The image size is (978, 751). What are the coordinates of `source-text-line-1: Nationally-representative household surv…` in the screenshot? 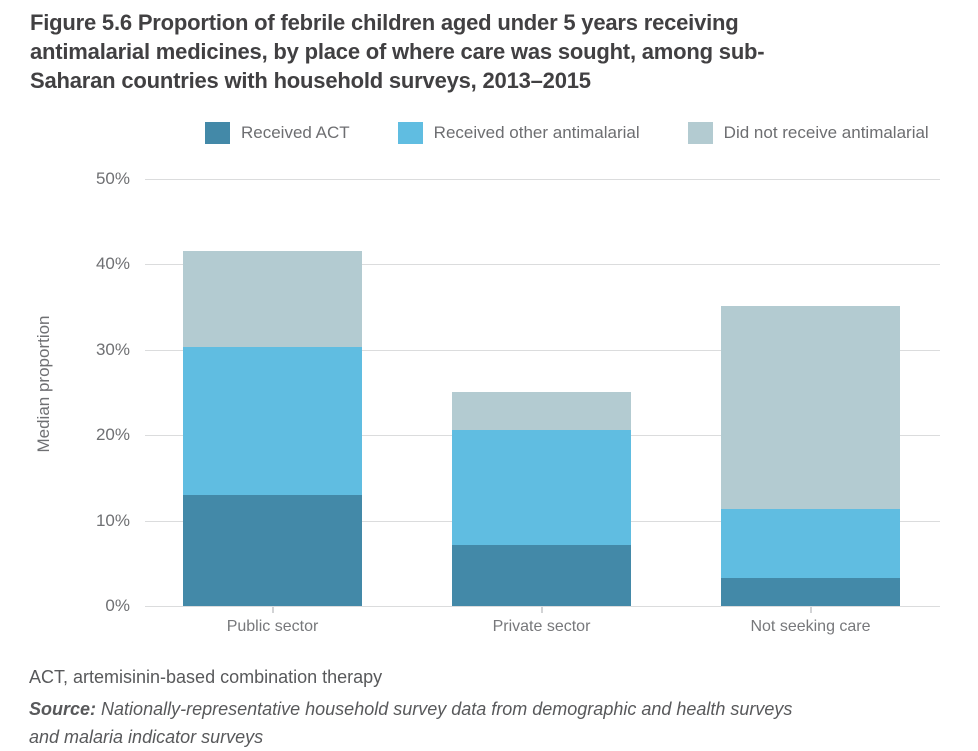 It's located at (447, 709).